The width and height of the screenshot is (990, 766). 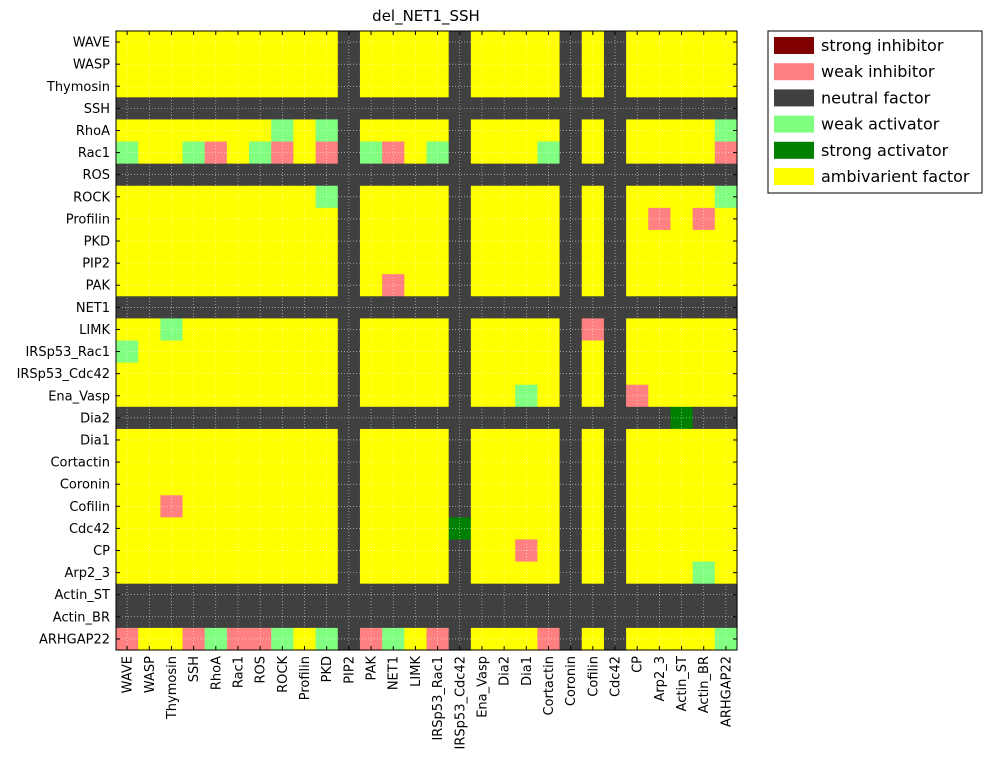 What do you see at coordinates (150, 674) in the screenshot?
I see `x-tick-label: WASP` at bounding box center [150, 674].